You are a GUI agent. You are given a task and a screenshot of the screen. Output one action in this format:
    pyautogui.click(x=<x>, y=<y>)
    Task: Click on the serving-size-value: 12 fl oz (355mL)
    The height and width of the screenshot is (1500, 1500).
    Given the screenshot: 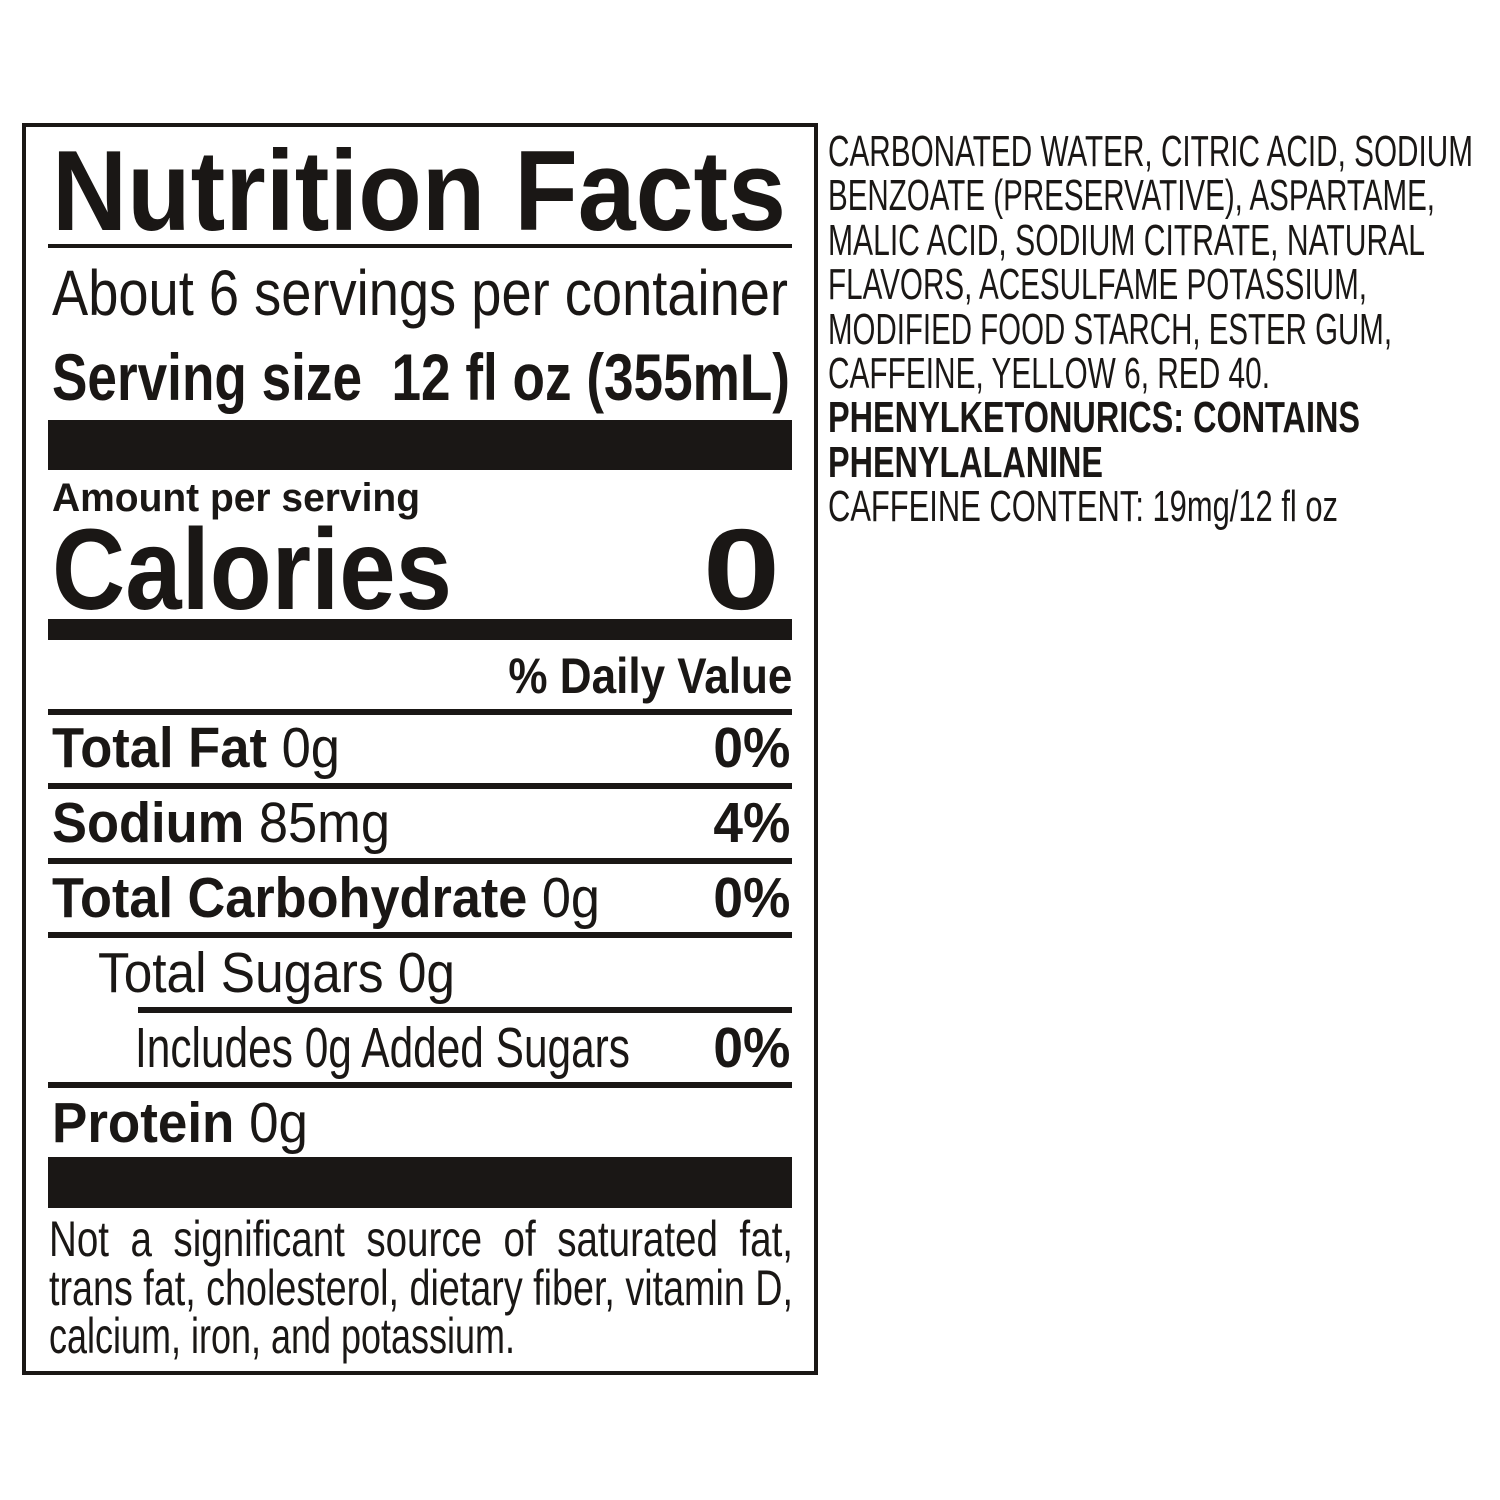 What is the action you would take?
    pyautogui.click(x=590, y=377)
    